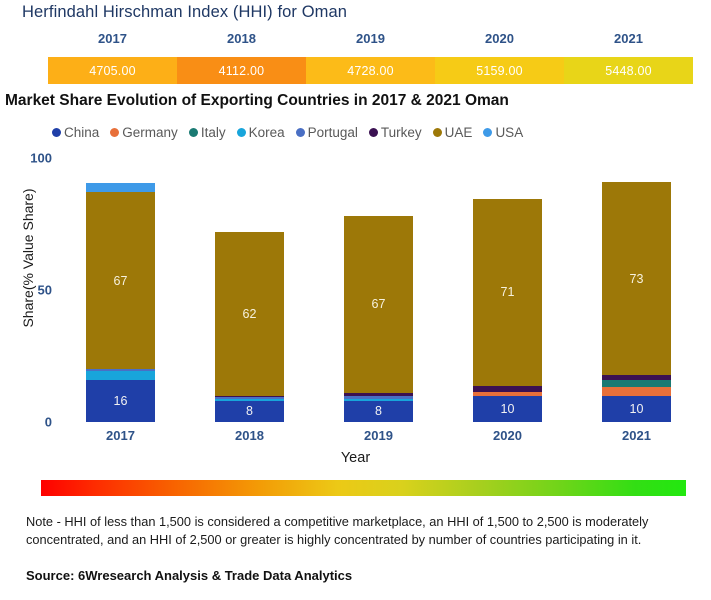  I want to click on bar-segment-turkey-2020, so click(507, 389).